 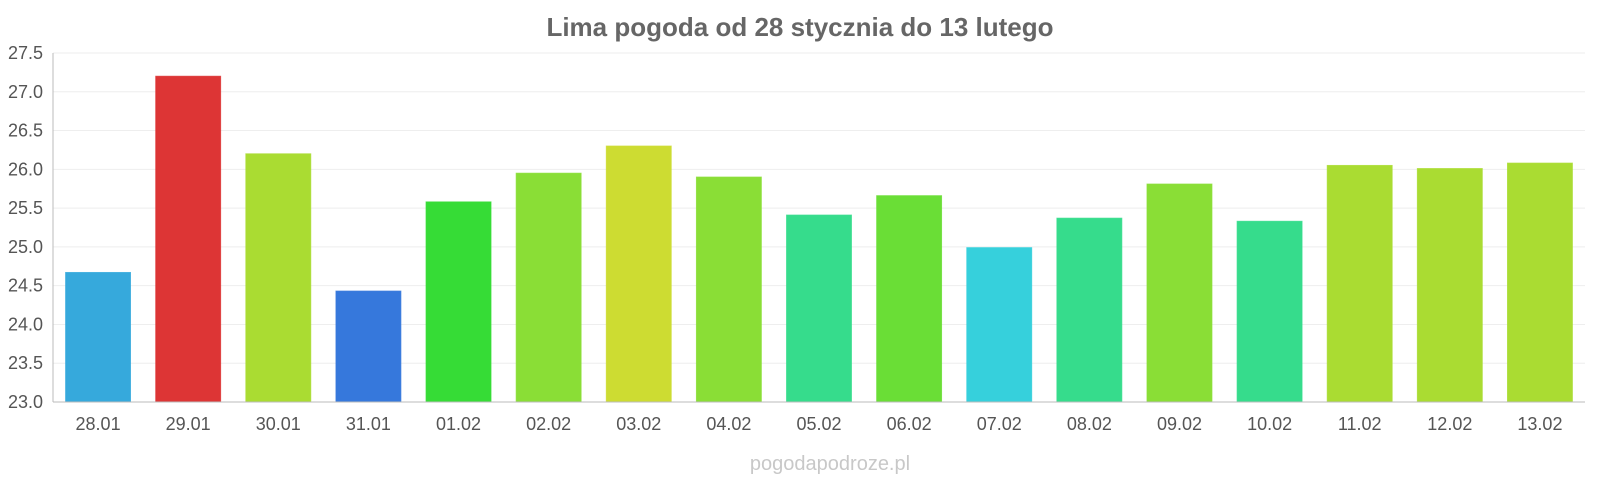 I want to click on bar-06.02, so click(x=909, y=299).